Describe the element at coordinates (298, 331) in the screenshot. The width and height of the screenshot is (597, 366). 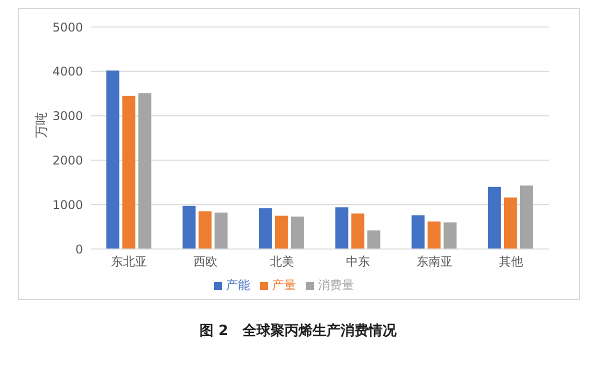
I see `text: 图 2 全球聚丙烯生产消费情况` at that location.